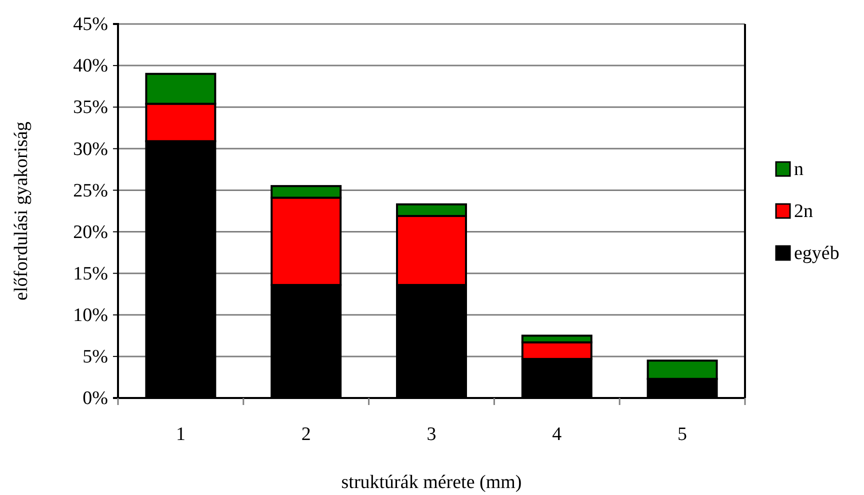 The image size is (864, 495). I want to click on x-tick-label: 4, so click(557, 434).